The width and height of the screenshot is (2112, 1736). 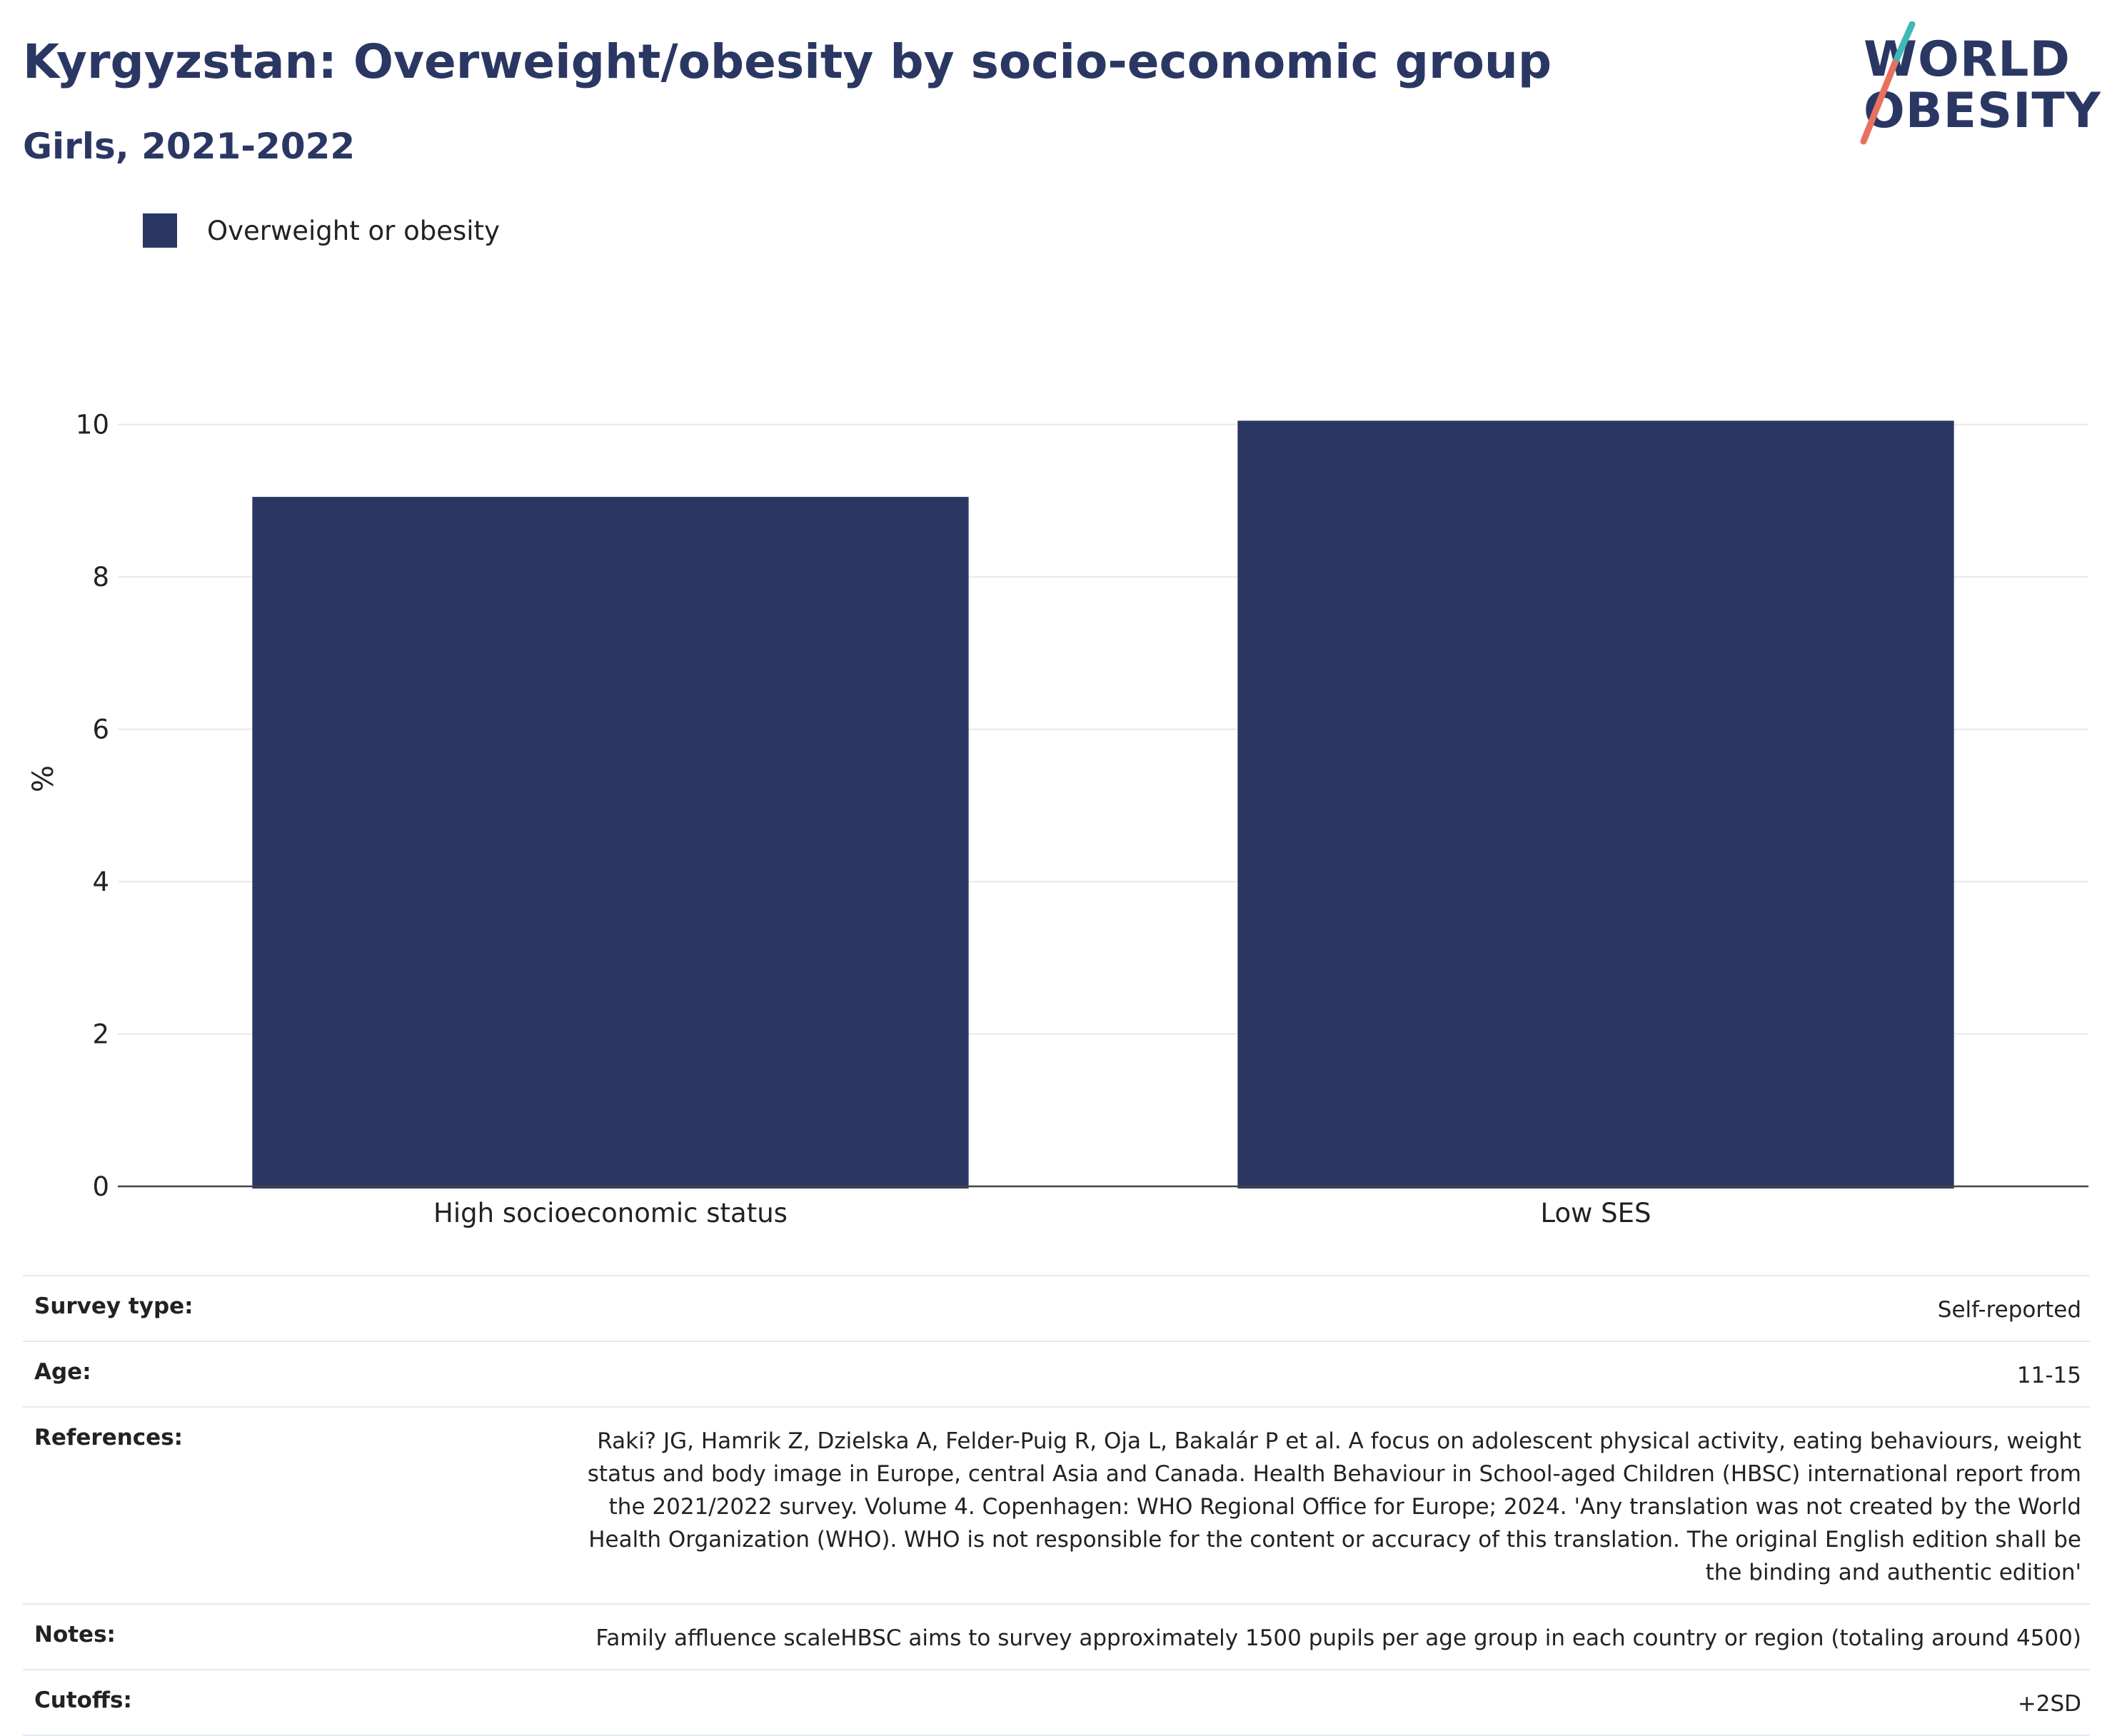 What do you see at coordinates (100, 1034) in the screenshot?
I see `y-tick-label: 2` at bounding box center [100, 1034].